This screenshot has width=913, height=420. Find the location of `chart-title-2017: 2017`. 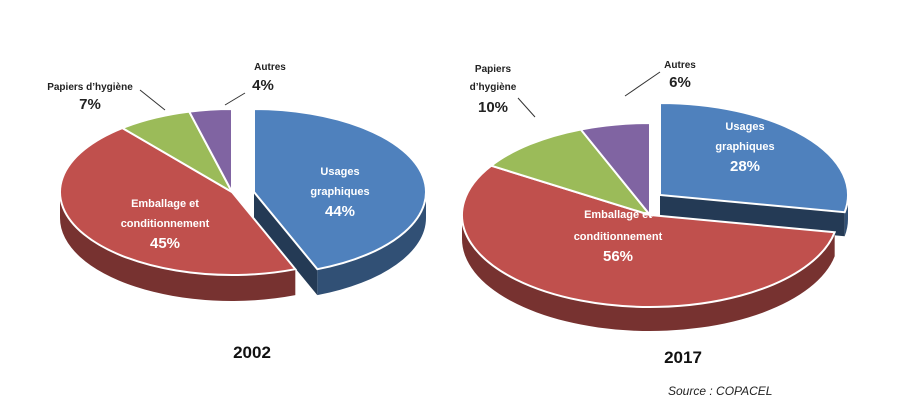

chart-title-2017: 2017 is located at coordinates (683, 357).